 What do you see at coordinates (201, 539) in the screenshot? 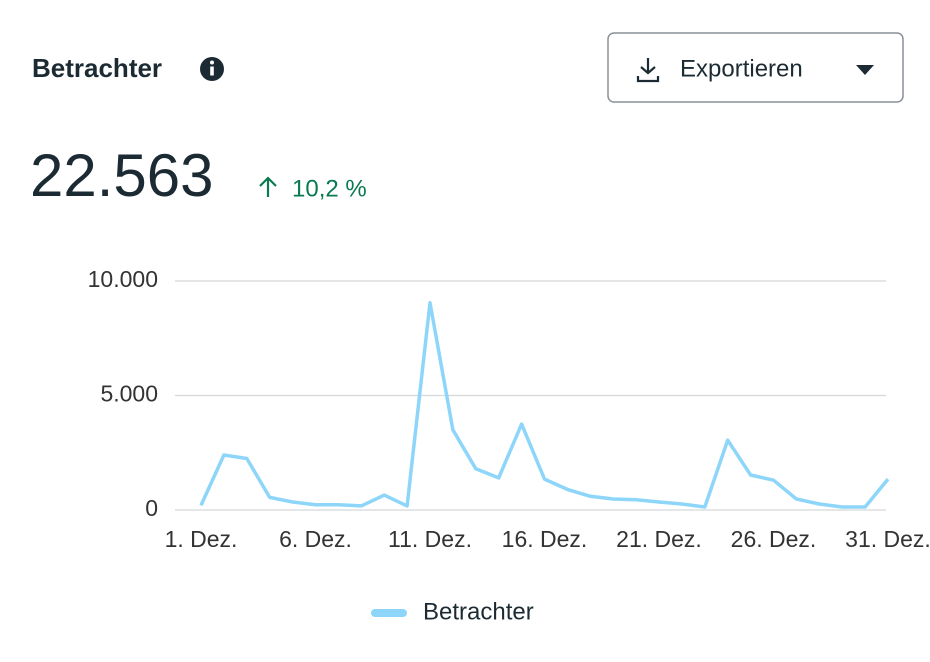
I see `x-tick-label: 1. Dez.` at bounding box center [201, 539].